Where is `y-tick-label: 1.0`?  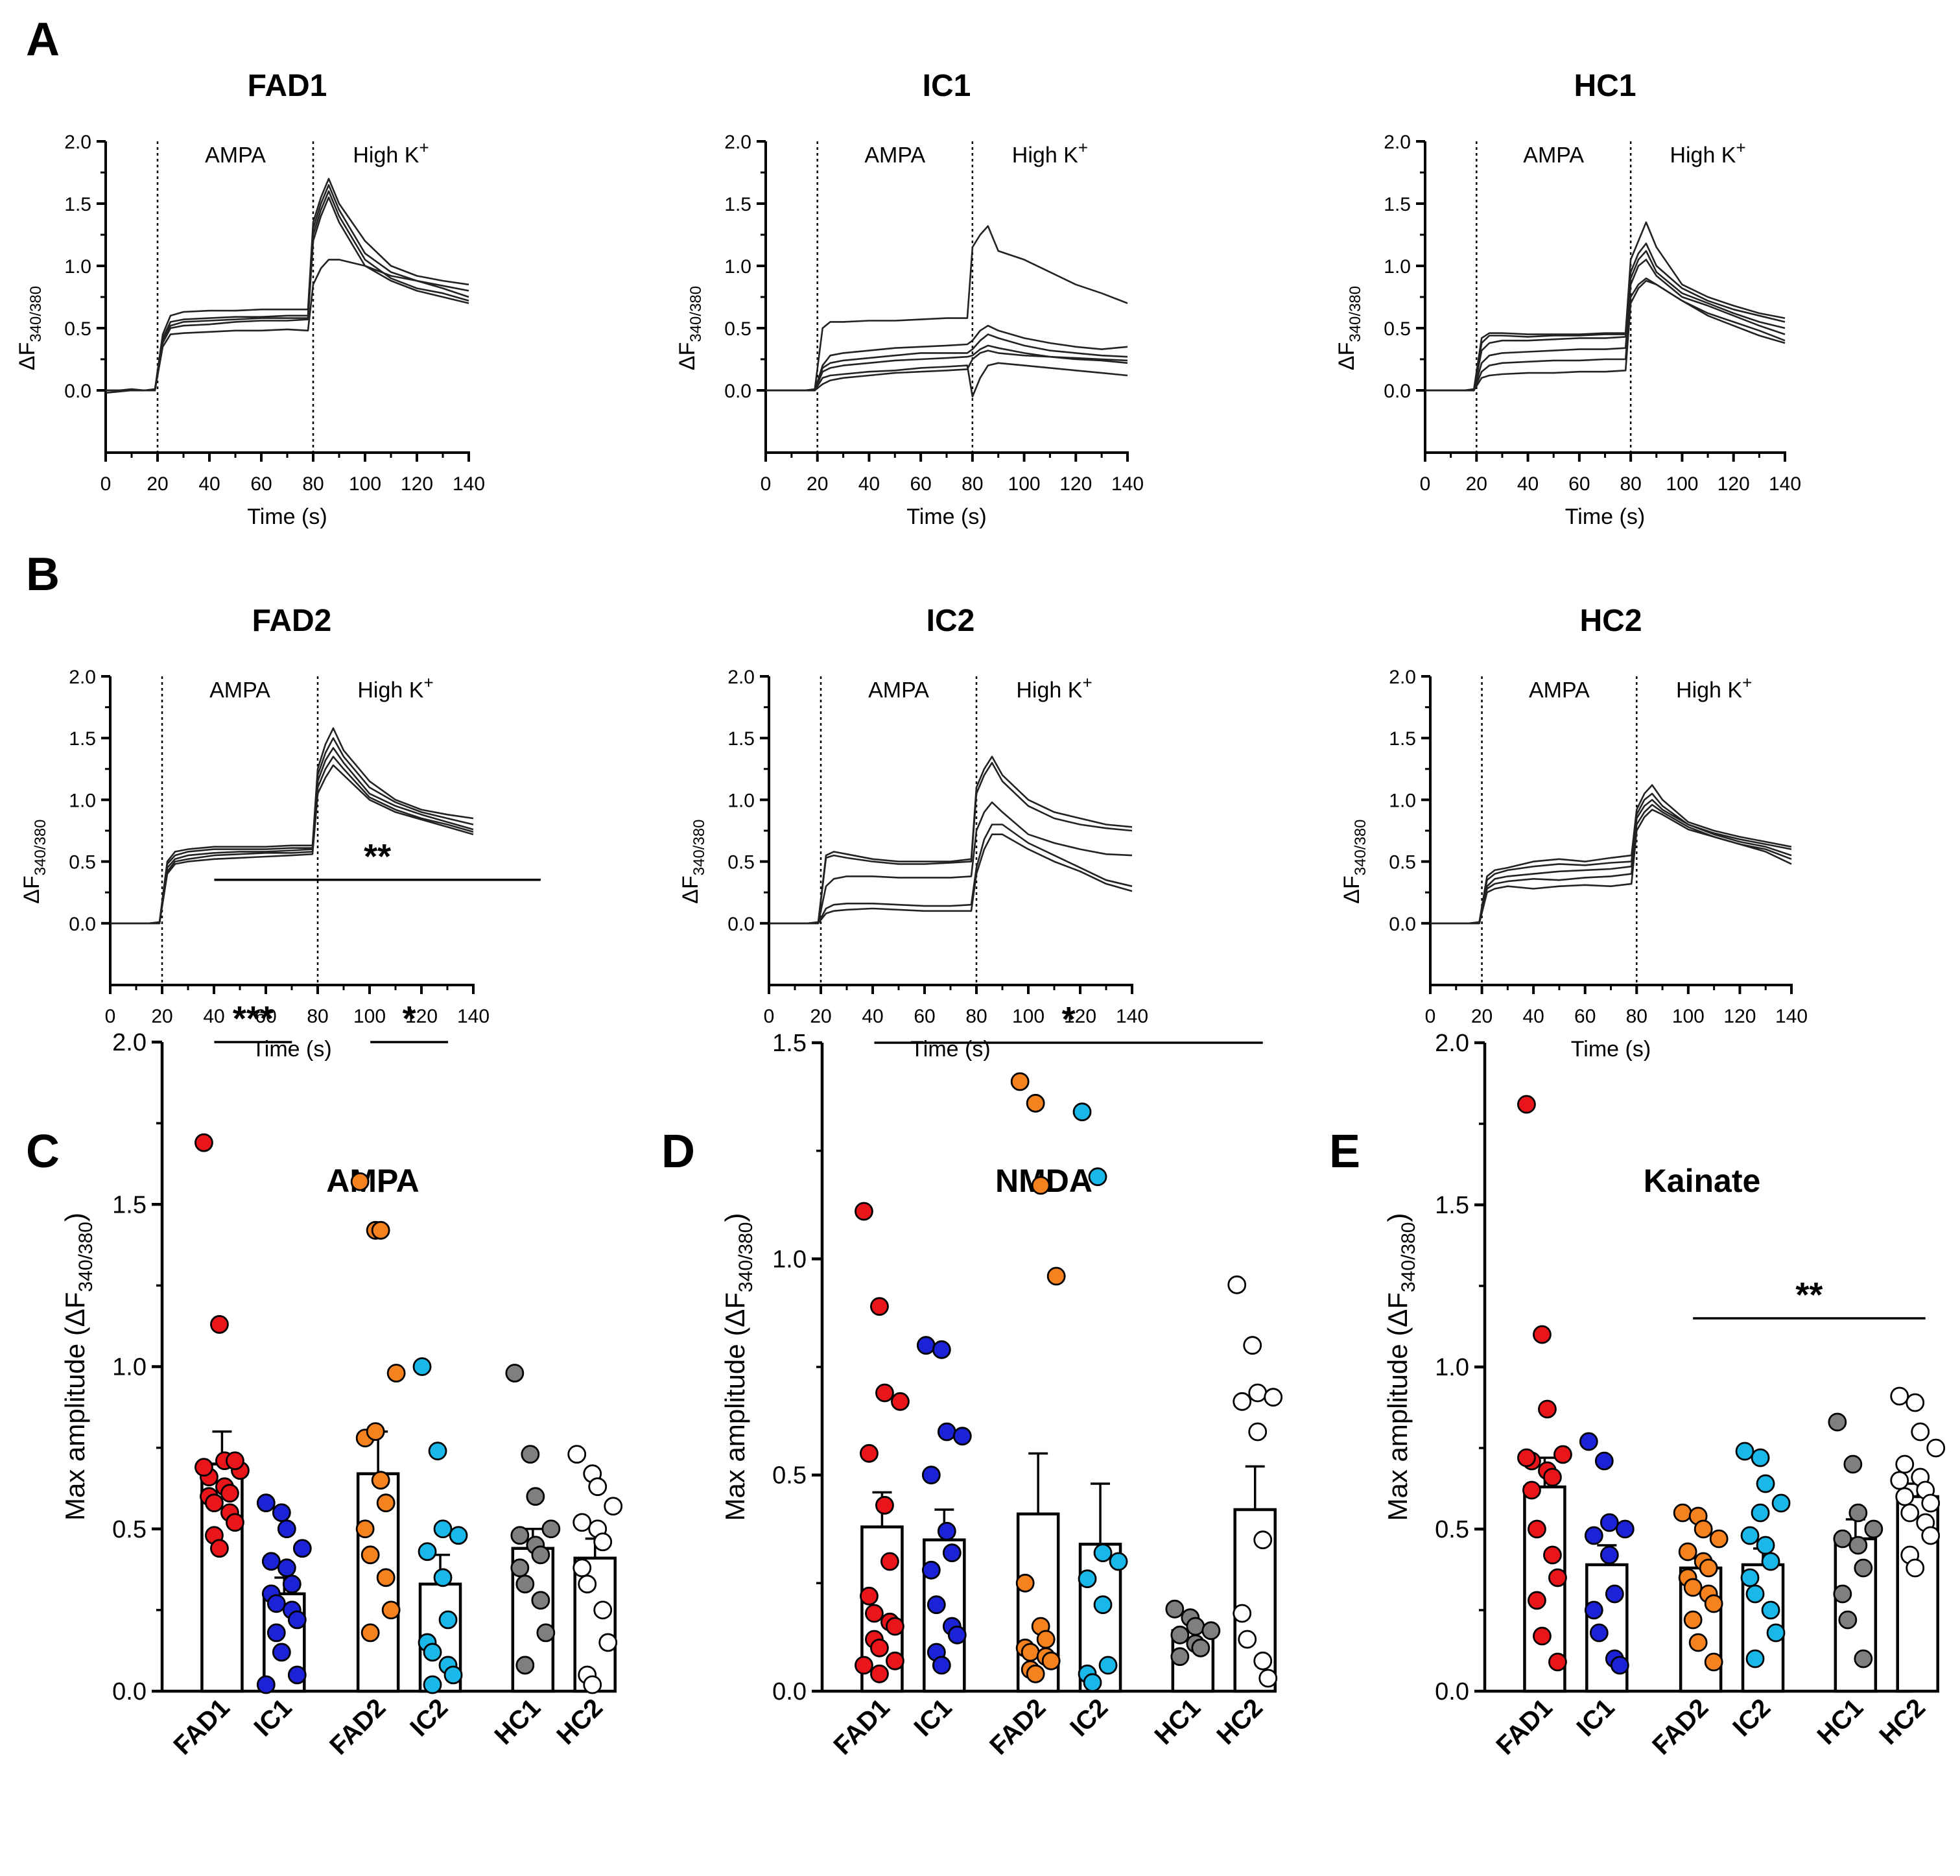
y-tick-label: 1.0 is located at coordinates (1452, 1367).